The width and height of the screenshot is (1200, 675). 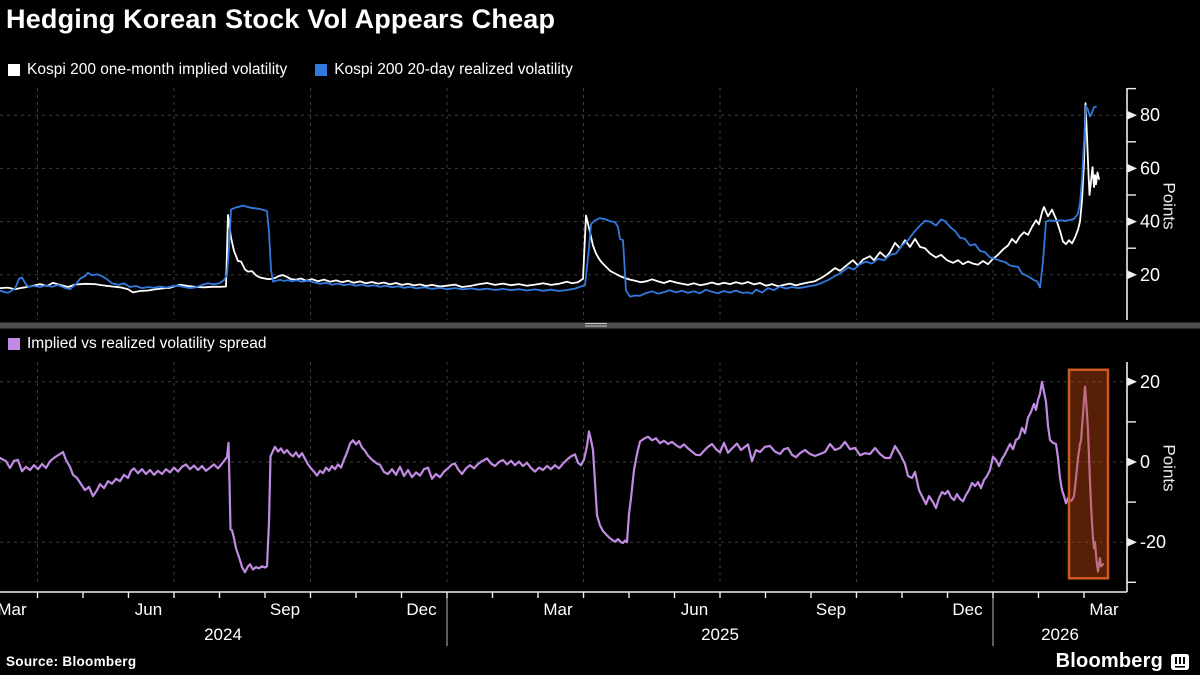 I want to click on year-label: 2026, so click(x=1060, y=634).